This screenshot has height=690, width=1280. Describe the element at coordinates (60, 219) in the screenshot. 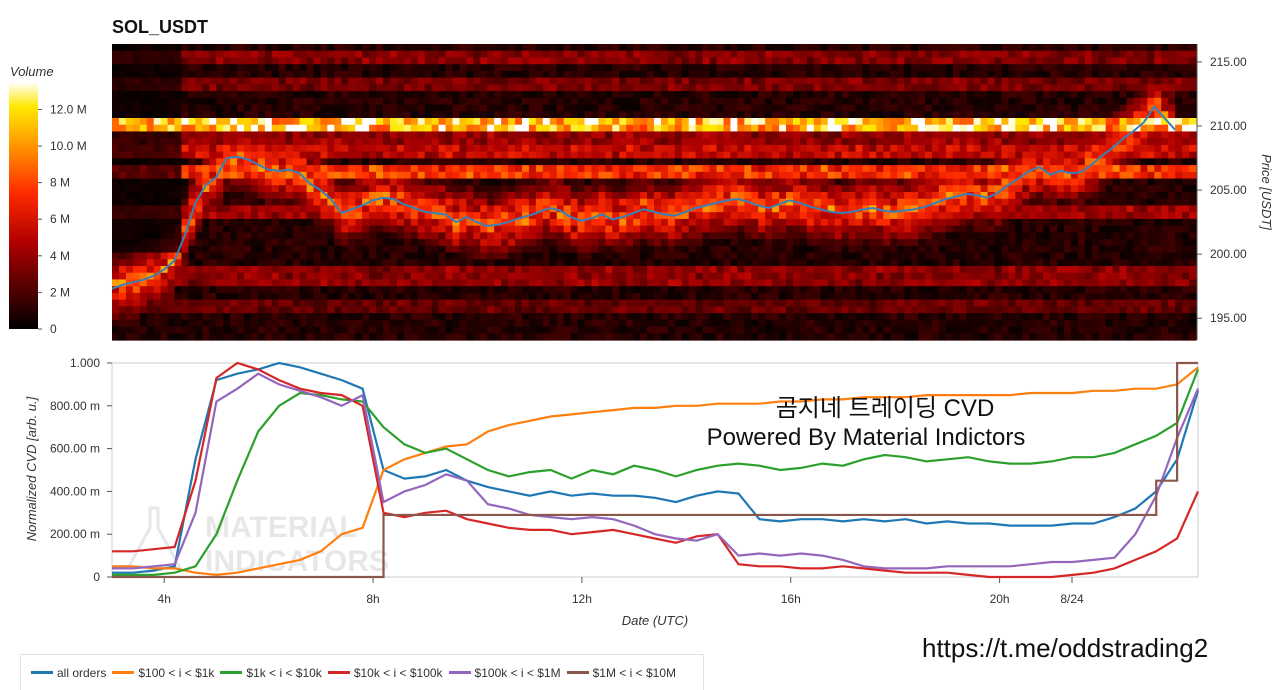

I see `colorbar-tick-label: 6 M` at that location.